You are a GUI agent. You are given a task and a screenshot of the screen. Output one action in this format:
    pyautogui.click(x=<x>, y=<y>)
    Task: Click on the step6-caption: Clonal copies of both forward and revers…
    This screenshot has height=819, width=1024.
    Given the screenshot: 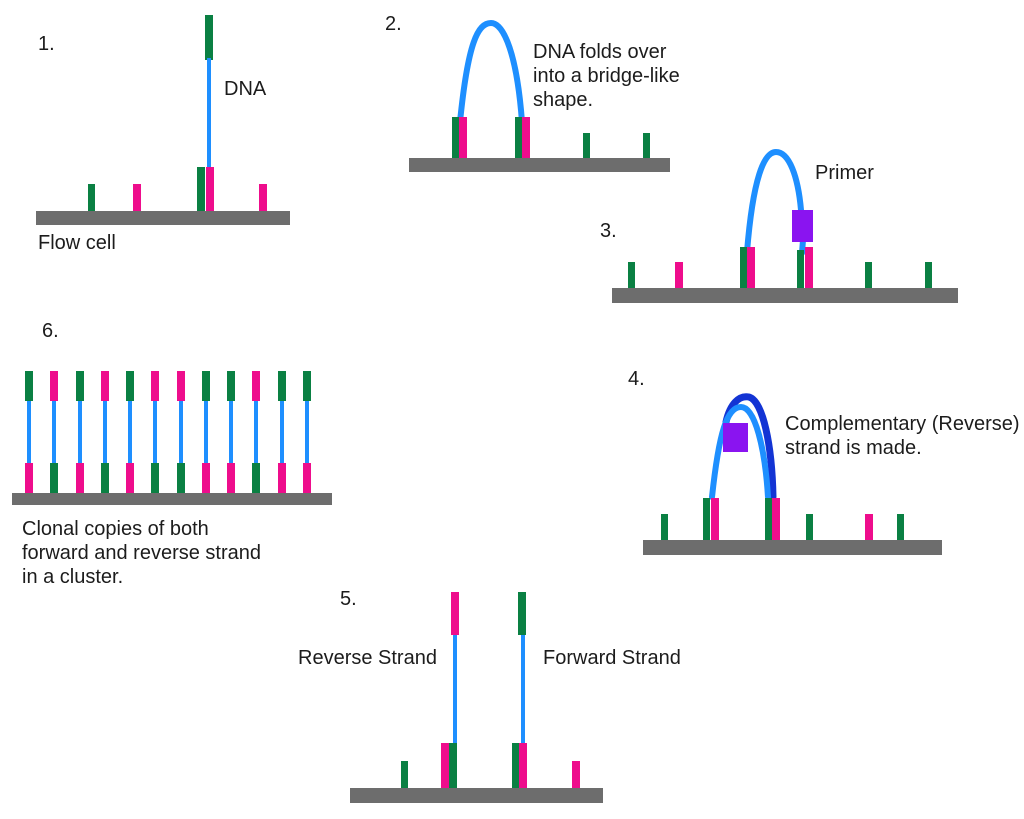 What is the action you would take?
    pyautogui.click(x=141, y=553)
    